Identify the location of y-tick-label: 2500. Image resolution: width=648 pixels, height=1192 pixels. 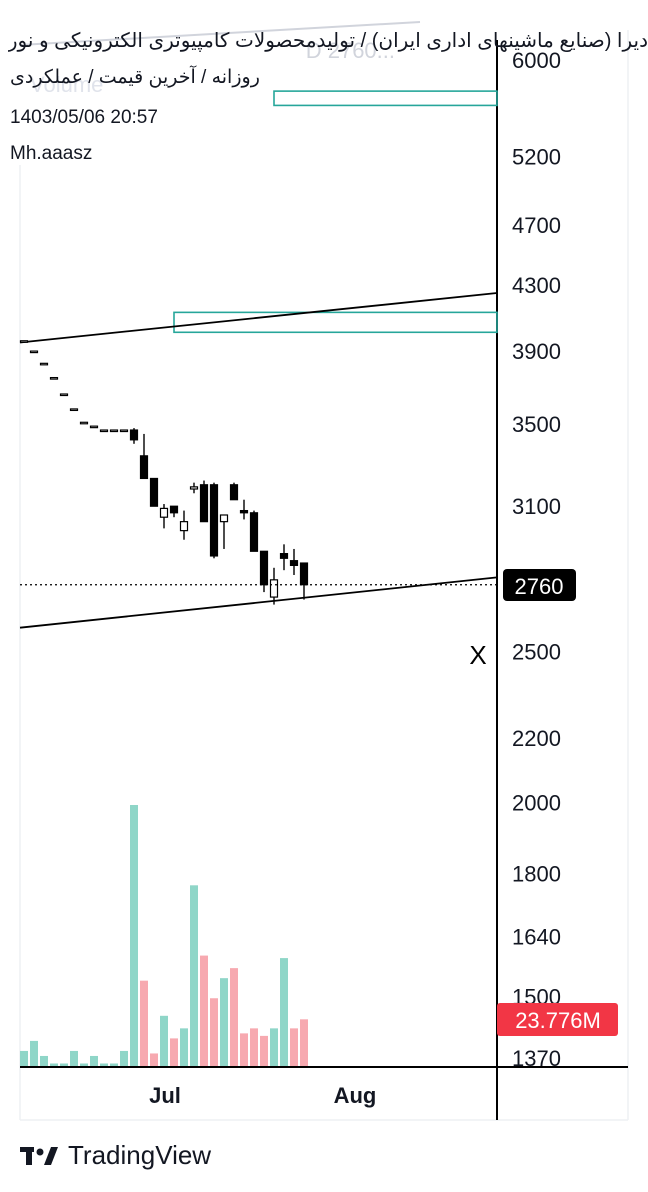
(536, 652).